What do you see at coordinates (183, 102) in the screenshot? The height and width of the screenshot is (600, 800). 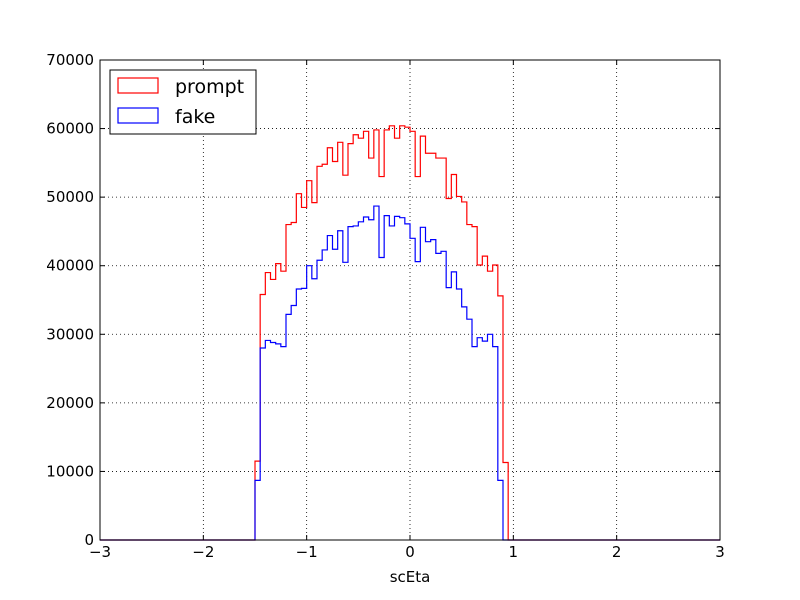 I see `legend: prompt fake` at bounding box center [183, 102].